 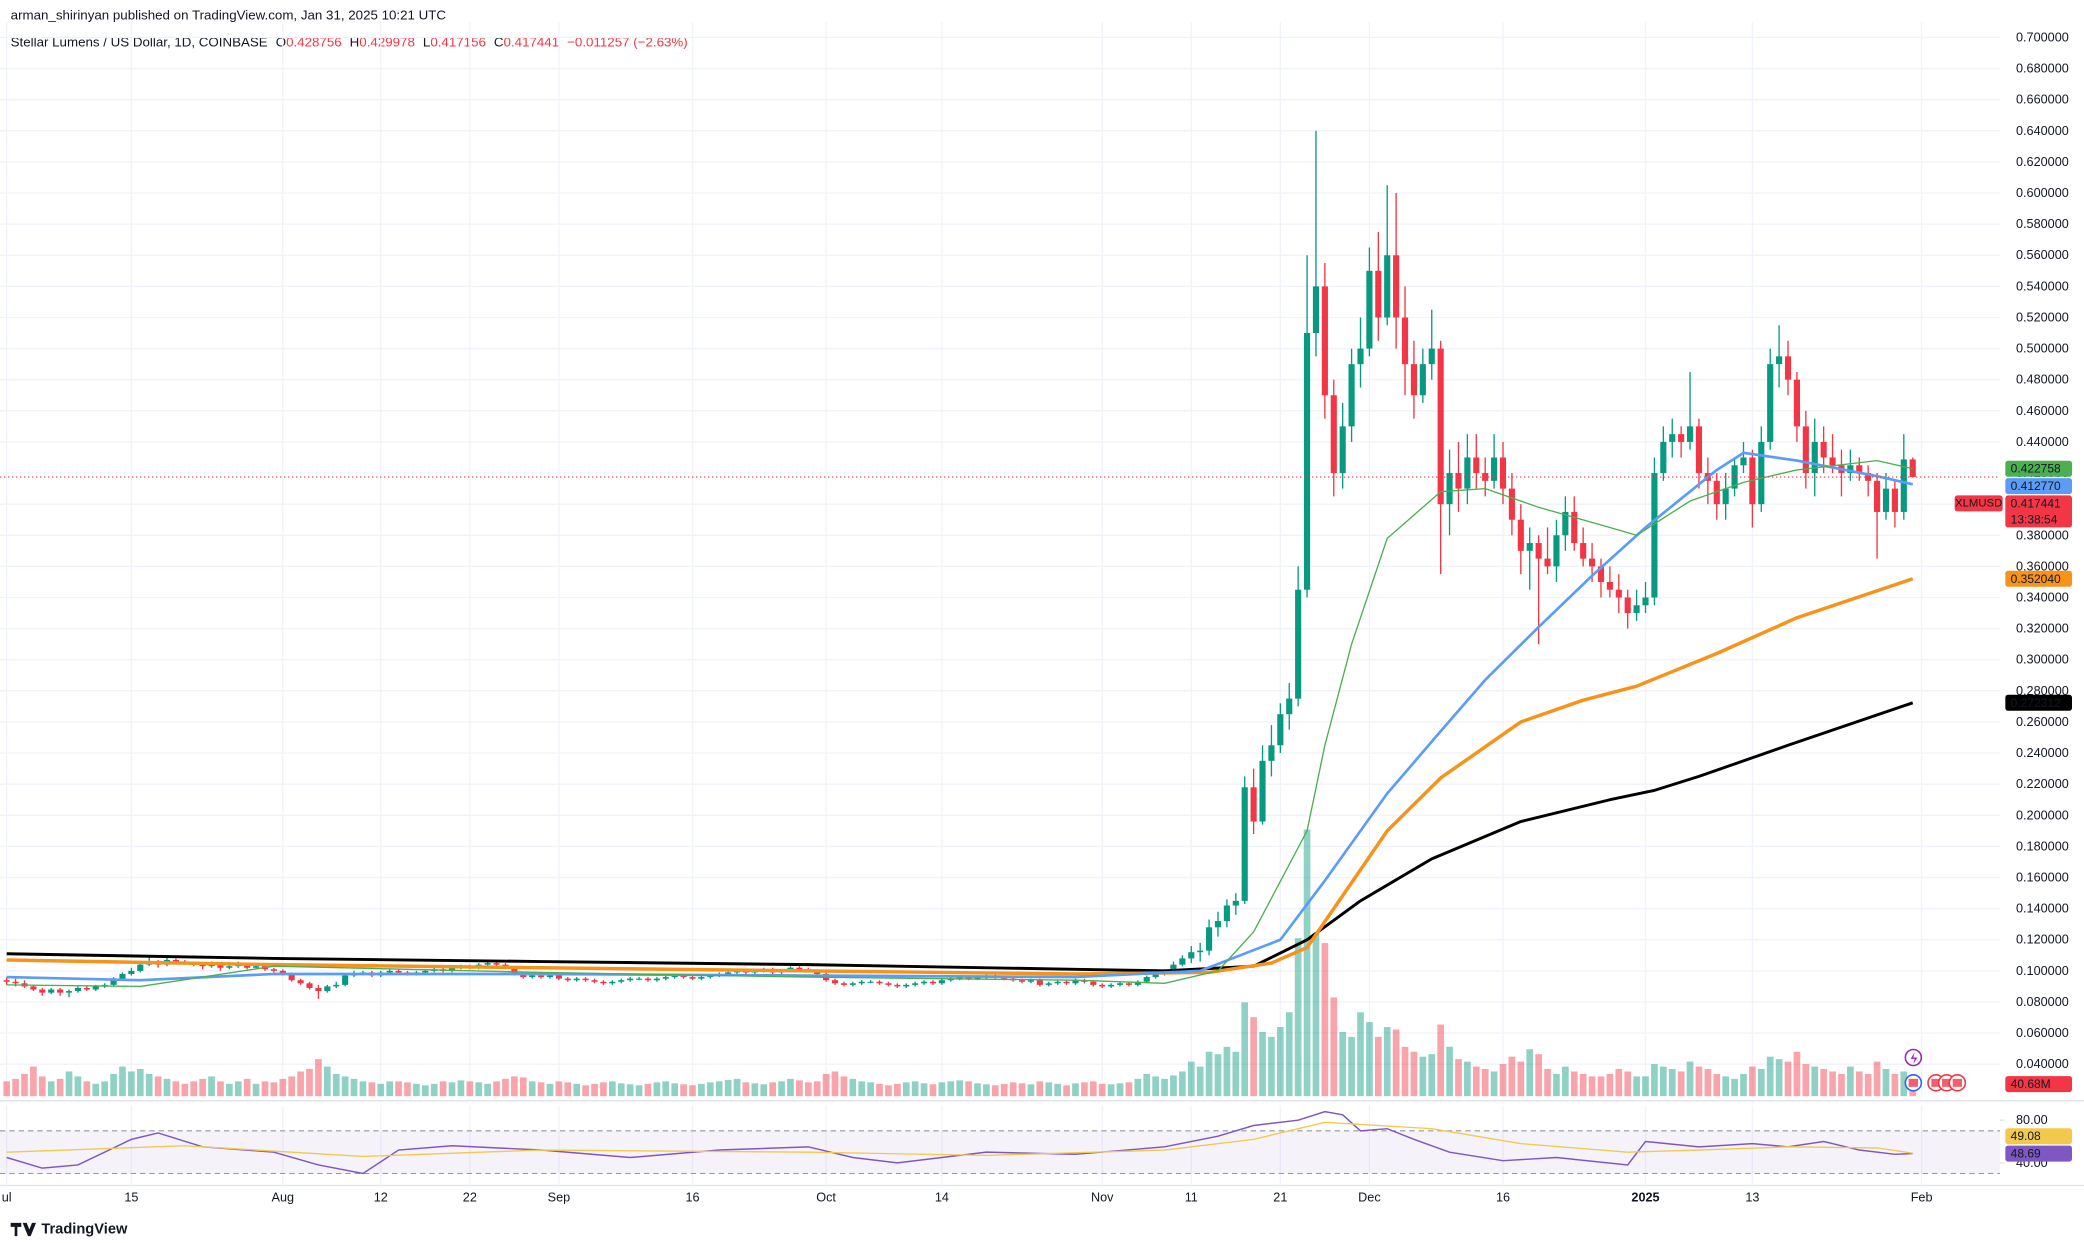 I want to click on y-tick-label: 0.580000, so click(x=2042, y=224).